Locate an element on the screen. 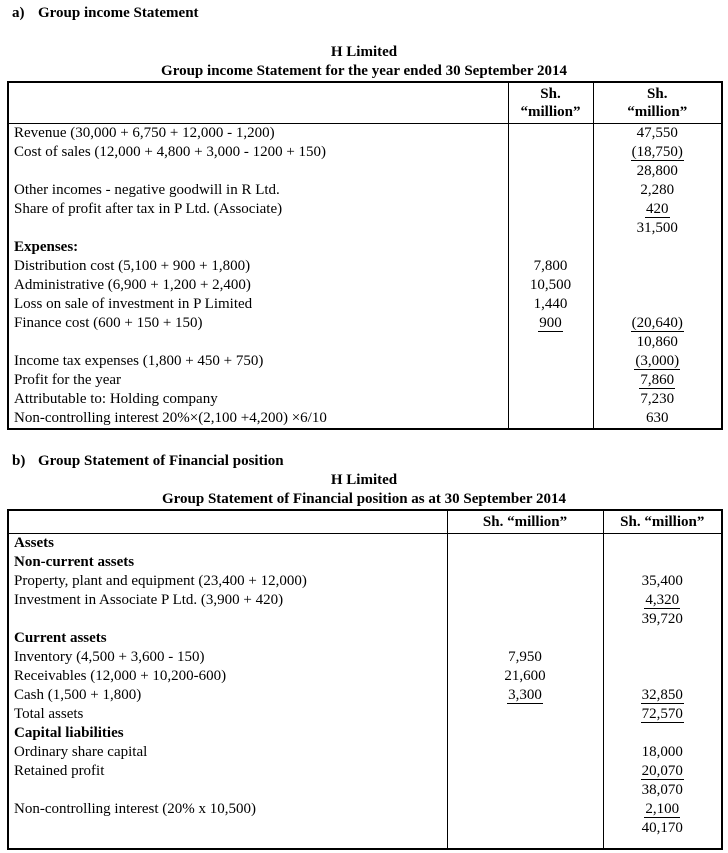 The height and width of the screenshot is (853, 728). underlined-amount: 4,320 is located at coordinates (662, 600).